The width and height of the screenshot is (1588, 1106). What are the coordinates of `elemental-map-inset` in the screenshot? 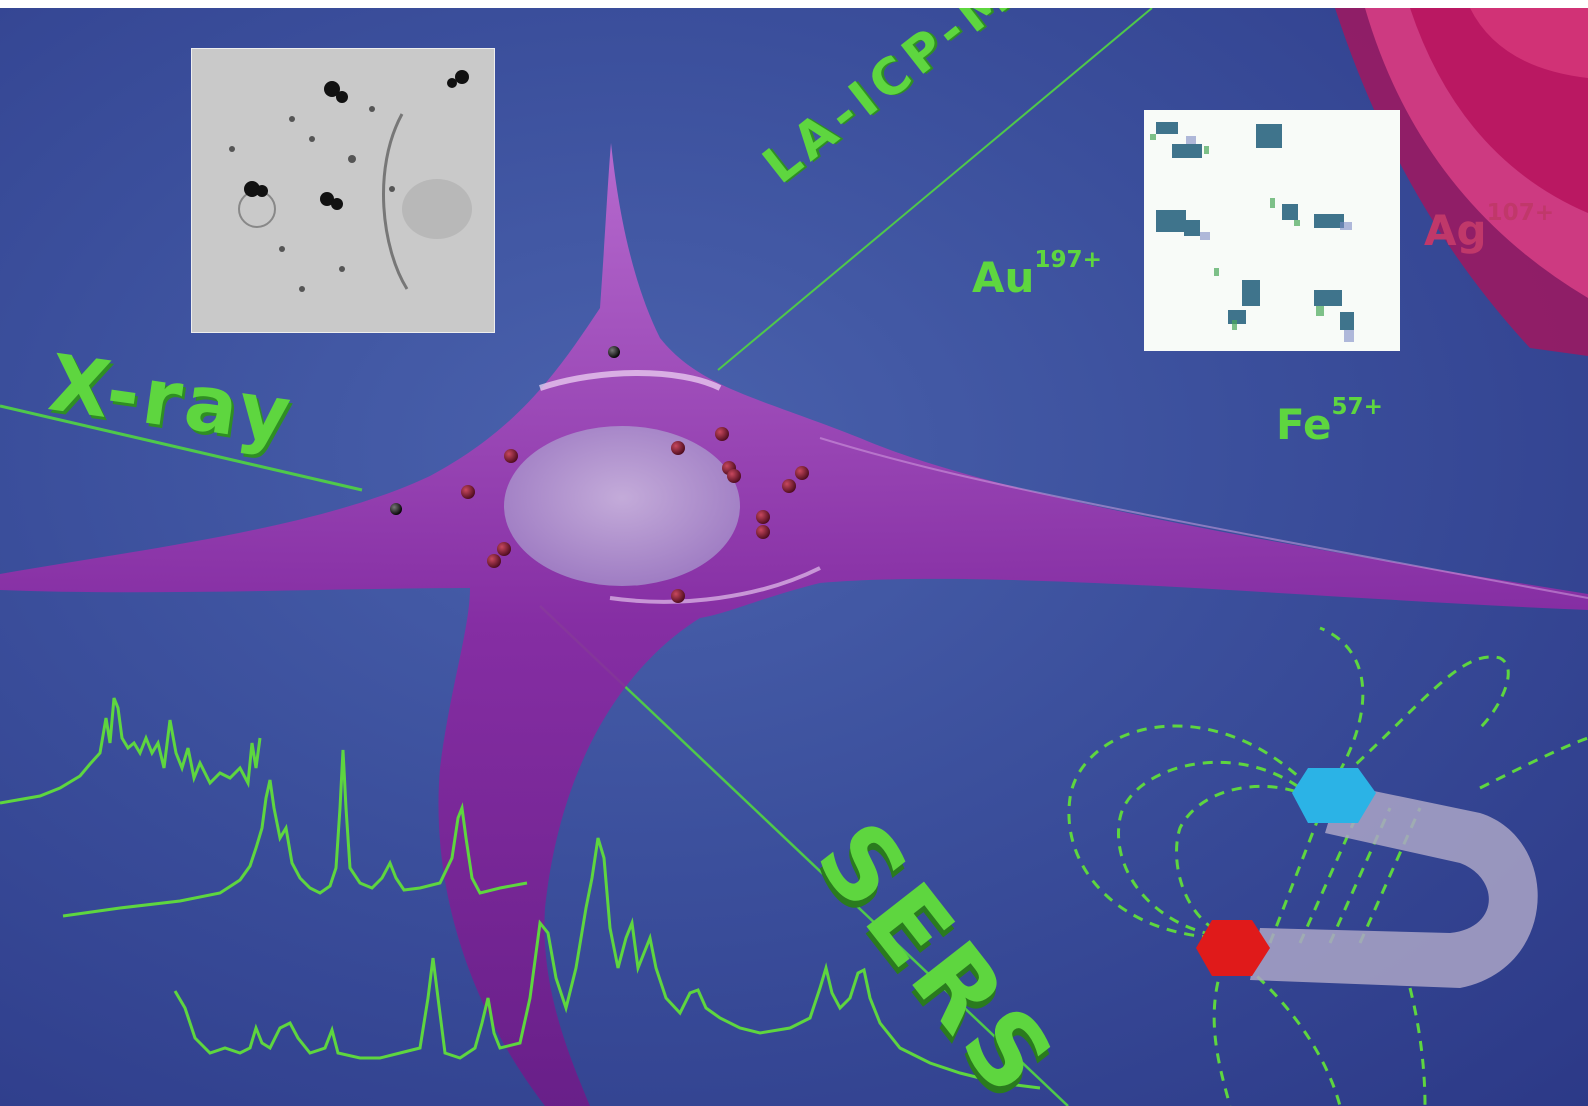 It's located at (1272, 230).